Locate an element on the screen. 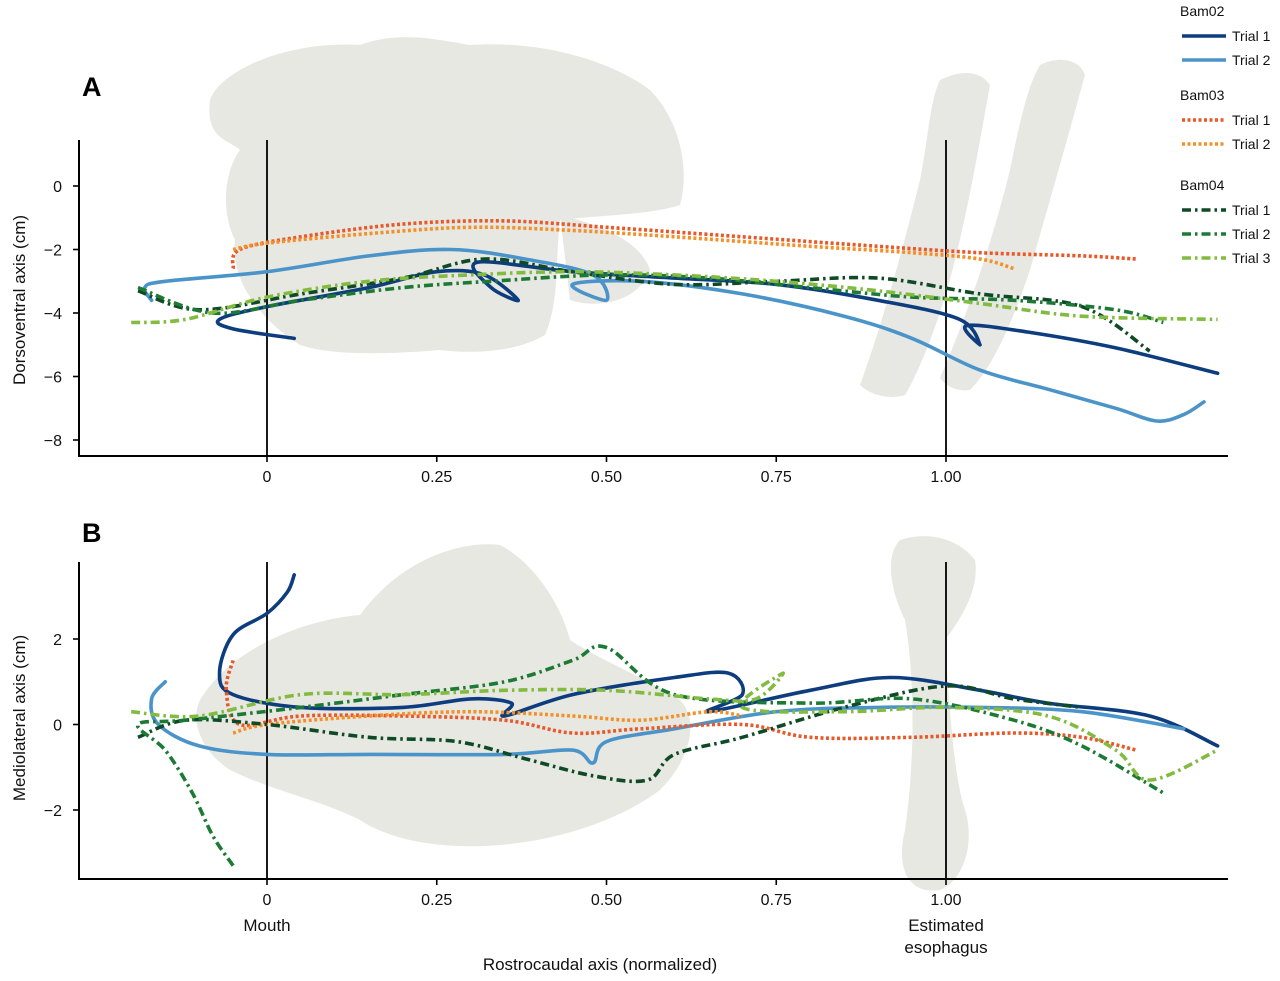  panel-a-y-axis-label: Dorsoventral axis (cm) is located at coordinates (19, 300).